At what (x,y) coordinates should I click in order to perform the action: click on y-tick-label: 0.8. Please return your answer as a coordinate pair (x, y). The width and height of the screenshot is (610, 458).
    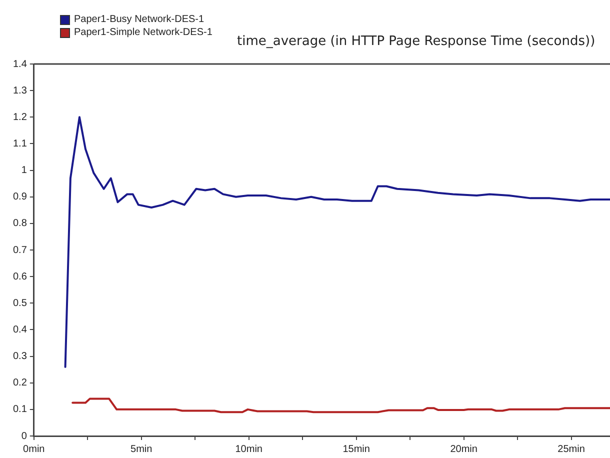
    Looking at the image, I should click on (20, 224).